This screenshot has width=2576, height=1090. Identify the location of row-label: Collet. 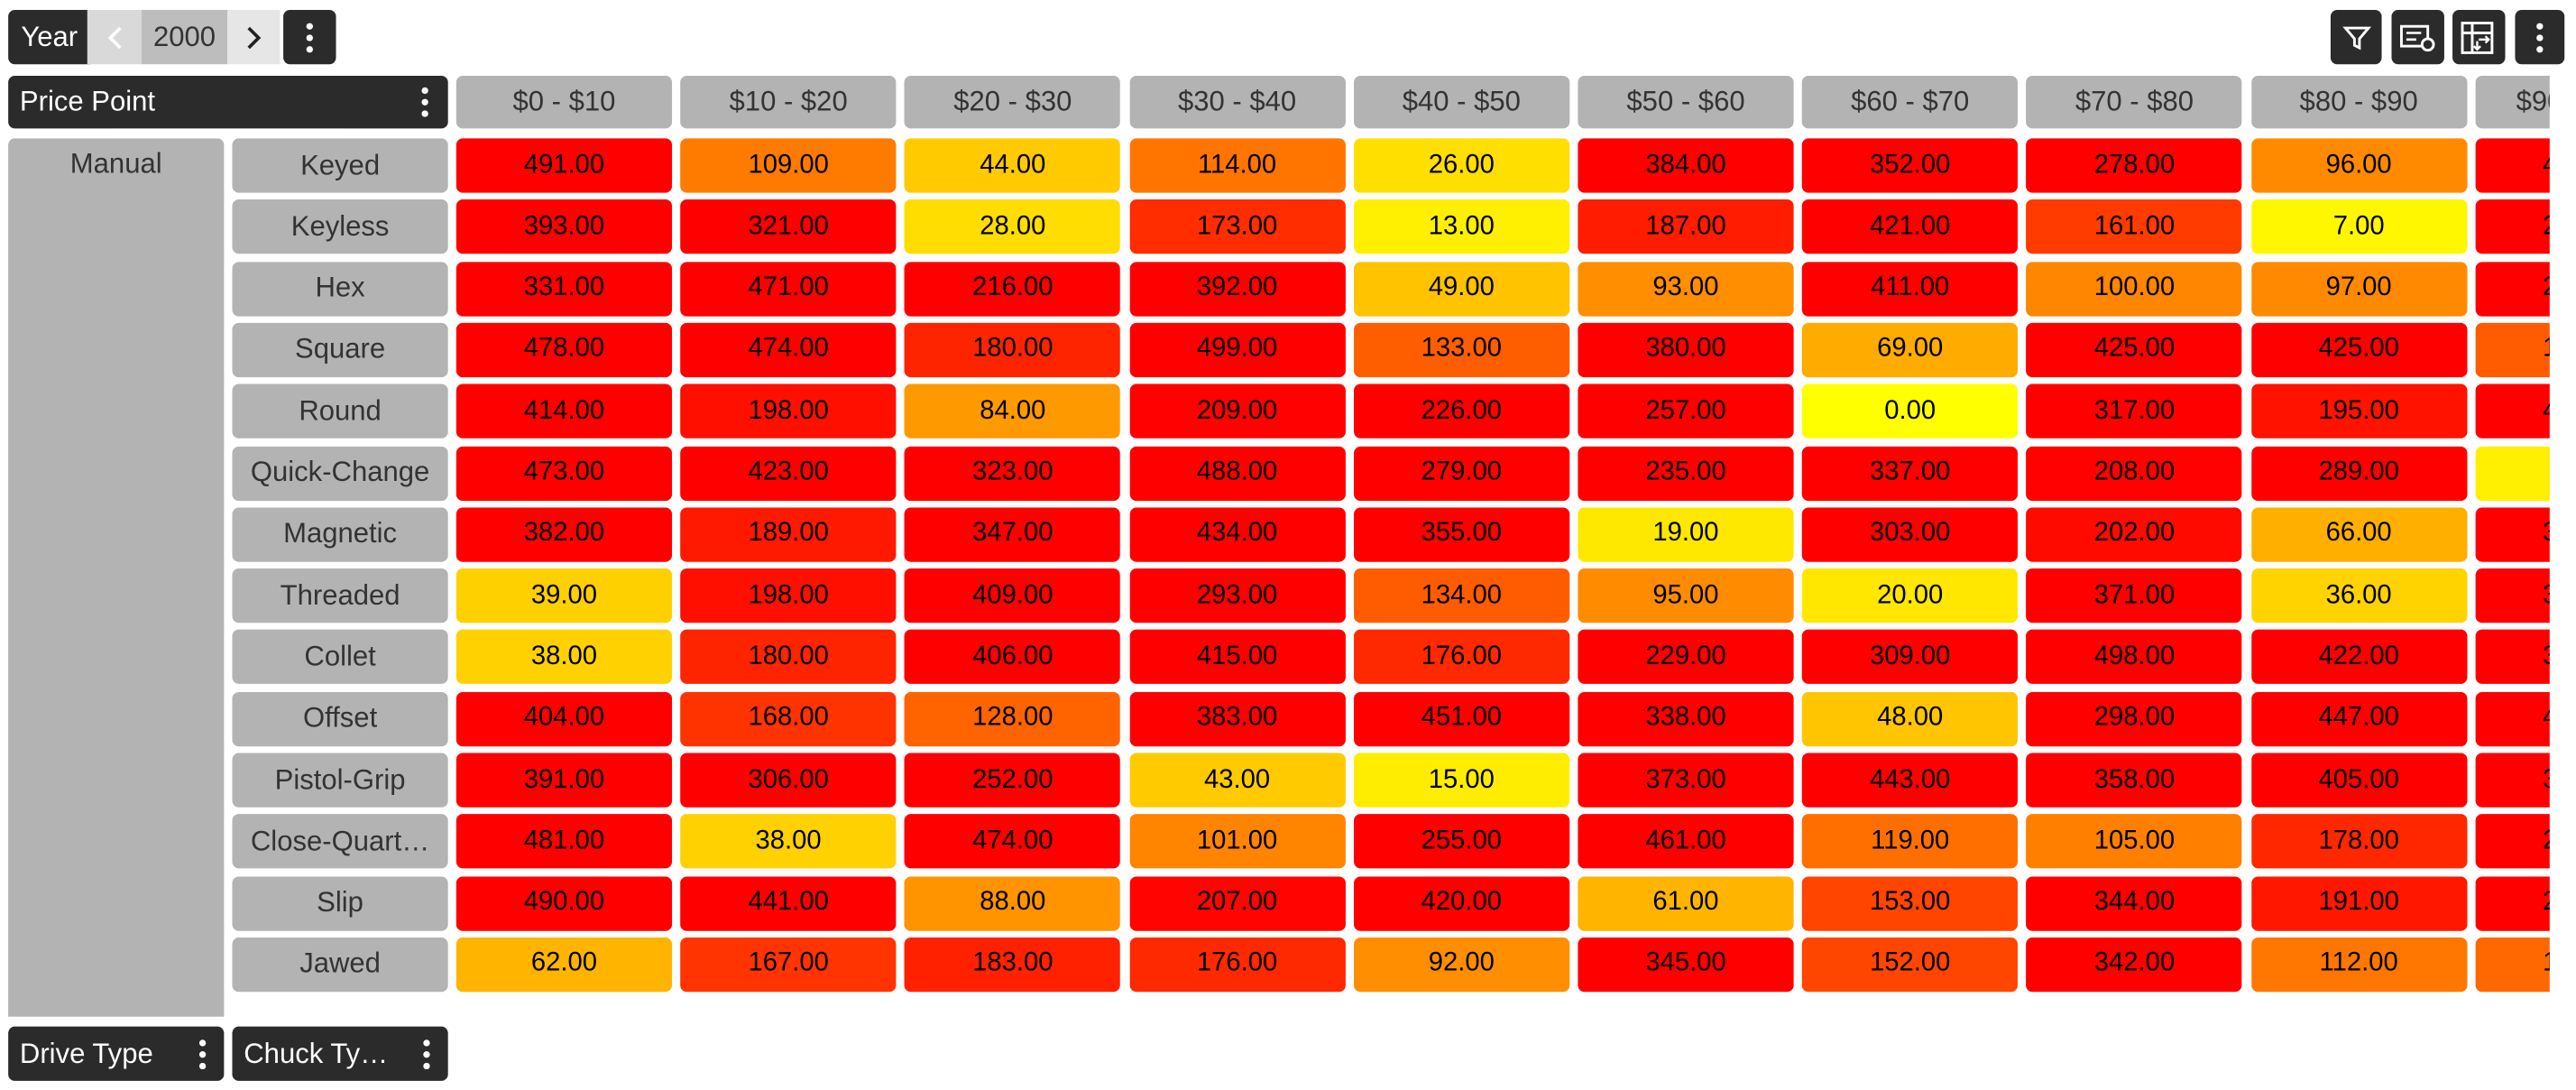
(340, 657).